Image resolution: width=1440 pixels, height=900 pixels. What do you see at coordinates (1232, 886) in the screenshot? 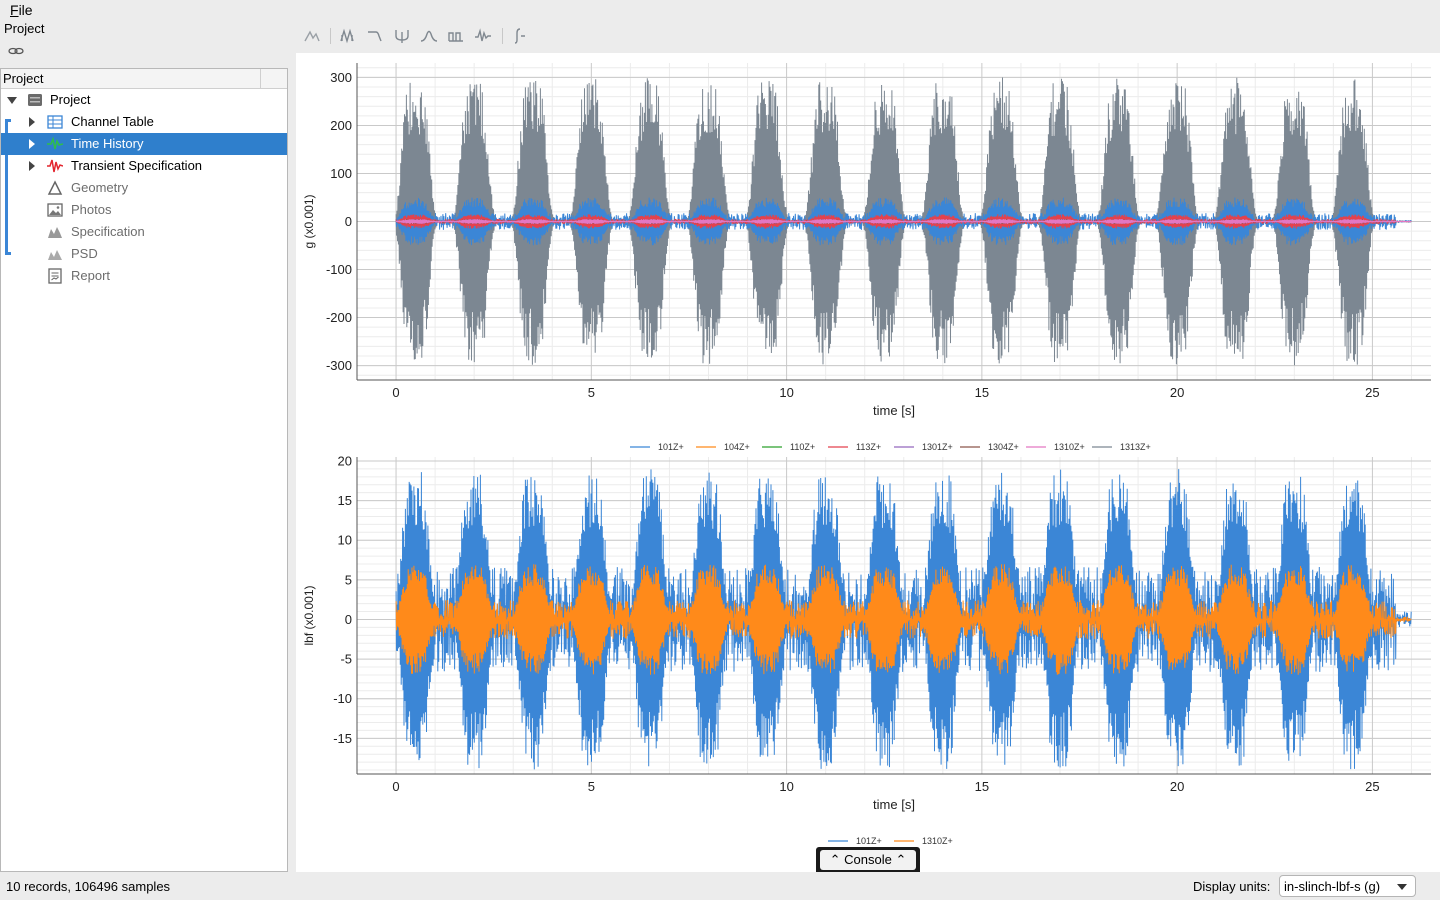
I see `display-units-label: Display units:` at bounding box center [1232, 886].